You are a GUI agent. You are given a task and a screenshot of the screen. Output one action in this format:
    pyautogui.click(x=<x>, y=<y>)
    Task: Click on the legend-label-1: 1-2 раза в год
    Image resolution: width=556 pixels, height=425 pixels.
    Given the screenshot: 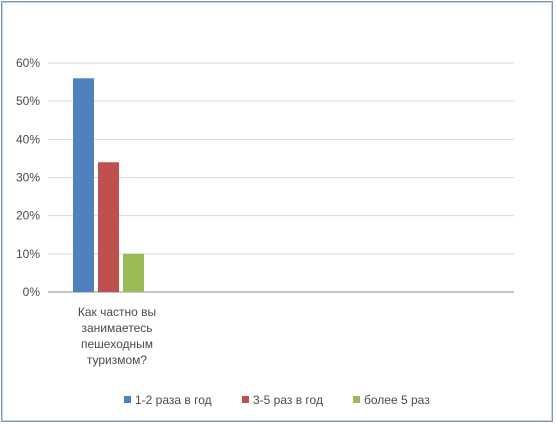 What is the action you would take?
    pyautogui.click(x=173, y=400)
    